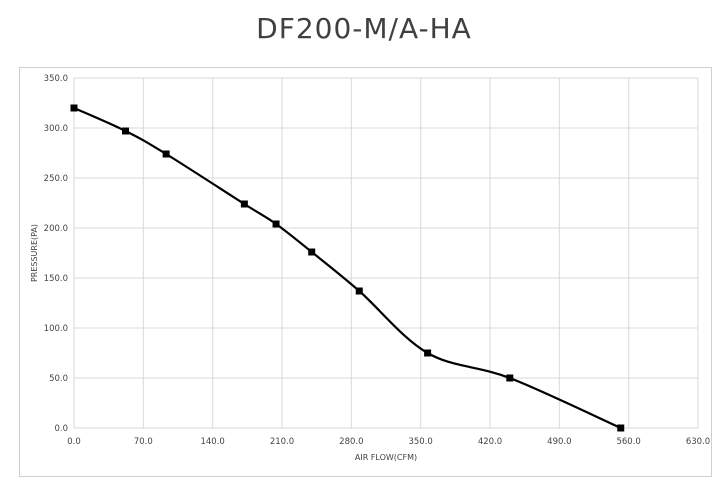  I want to click on x-tick-label: 280.0, so click(351, 442).